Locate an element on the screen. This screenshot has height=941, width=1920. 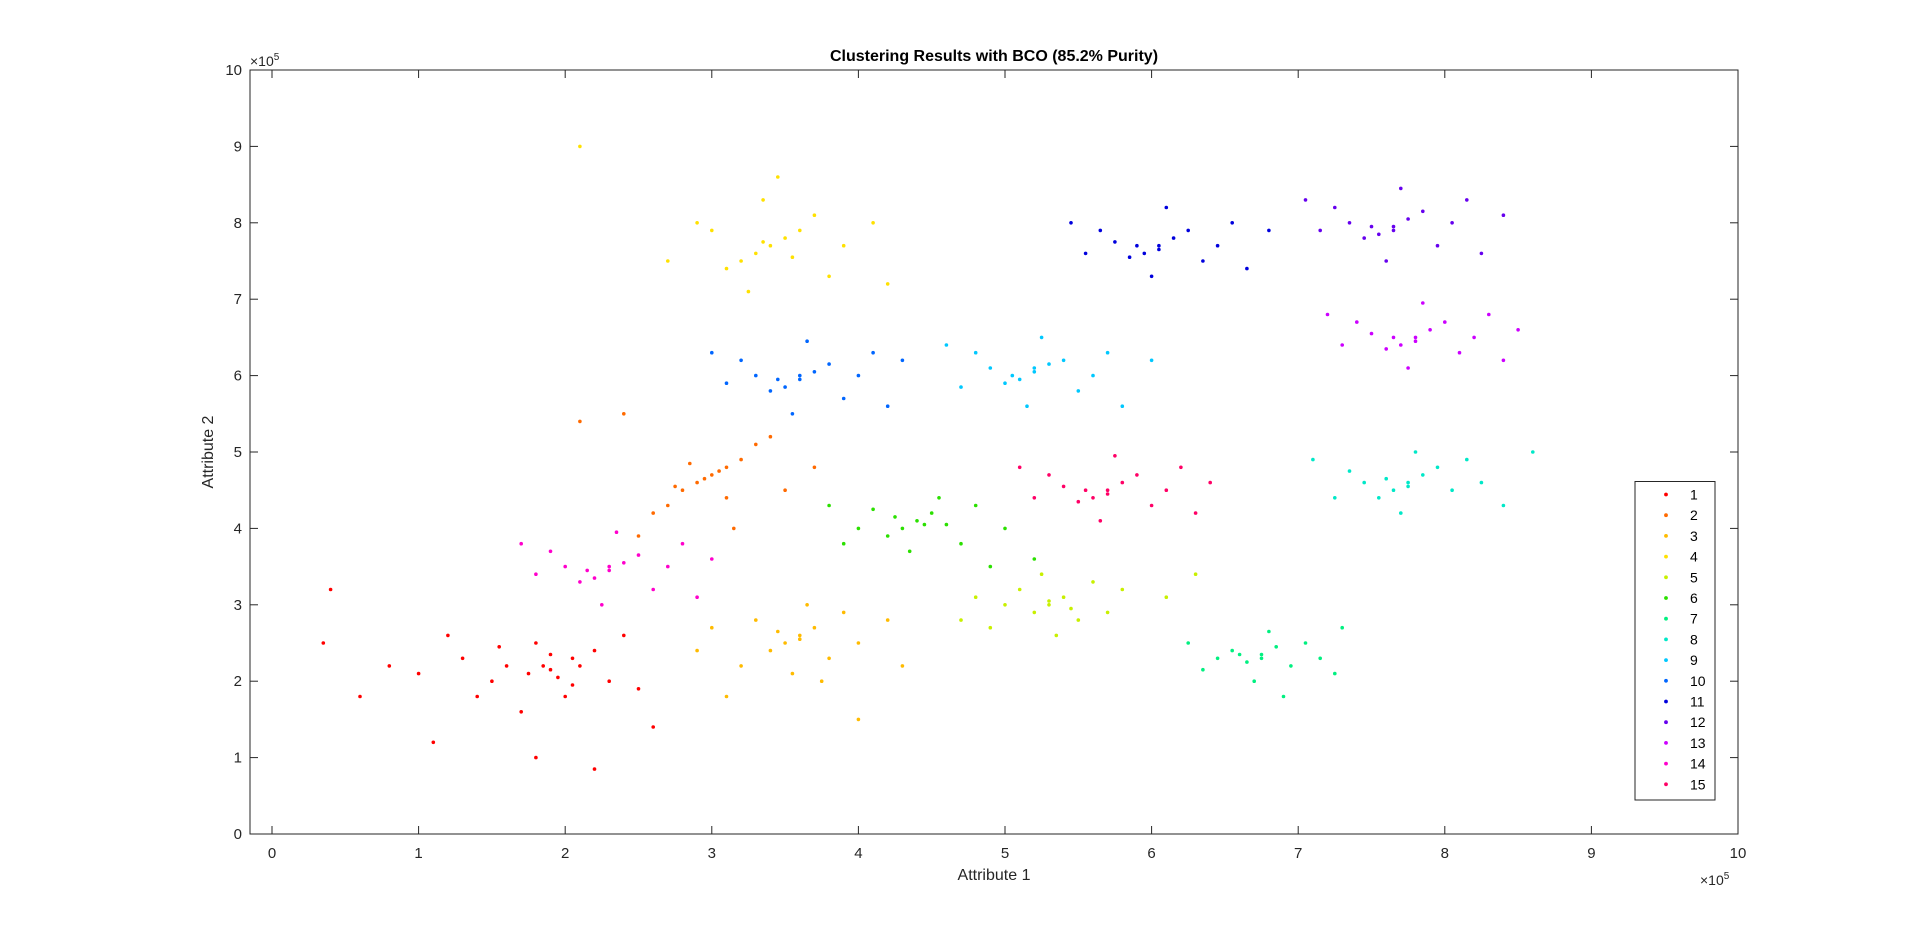
legend-item: 13 is located at coordinates (1685, 743).